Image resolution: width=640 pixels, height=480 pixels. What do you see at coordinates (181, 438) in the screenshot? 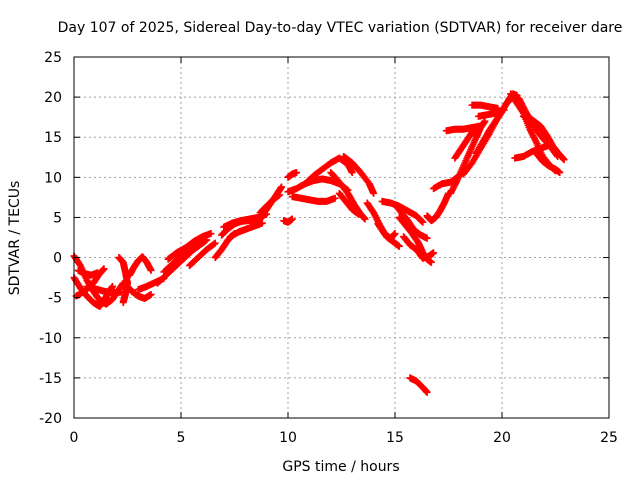
I see `x-tick-label: 5` at bounding box center [181, 438].